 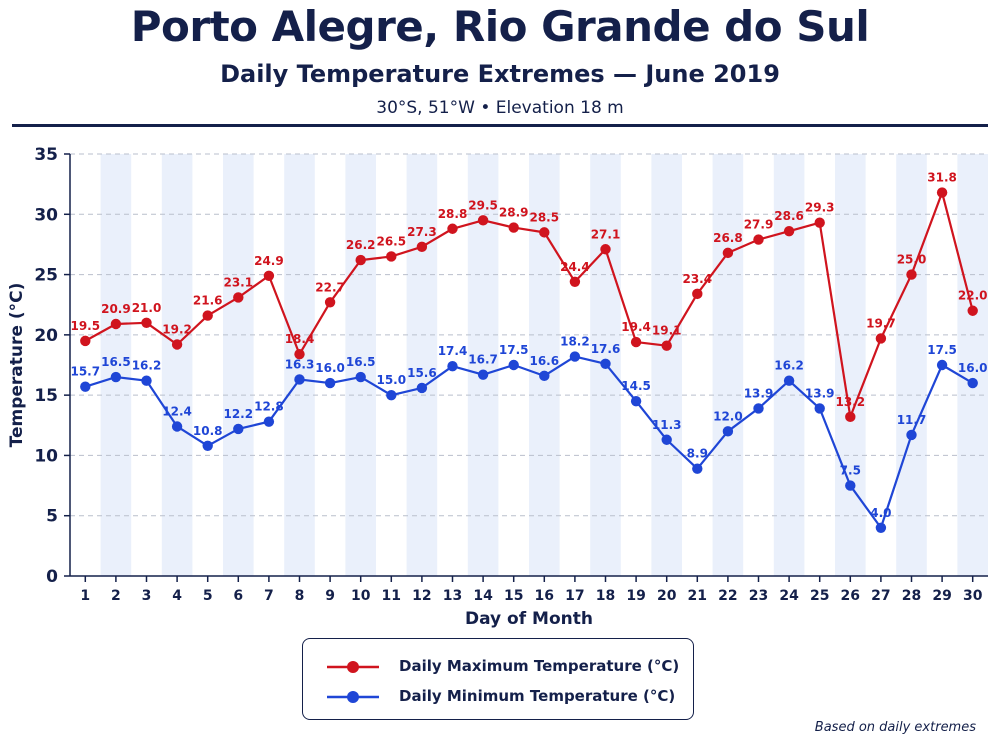 What do you see at coordinates (85, 326) in the screenshot?
I see `data-label-max: 19.5` at bounding box center [85, 326].